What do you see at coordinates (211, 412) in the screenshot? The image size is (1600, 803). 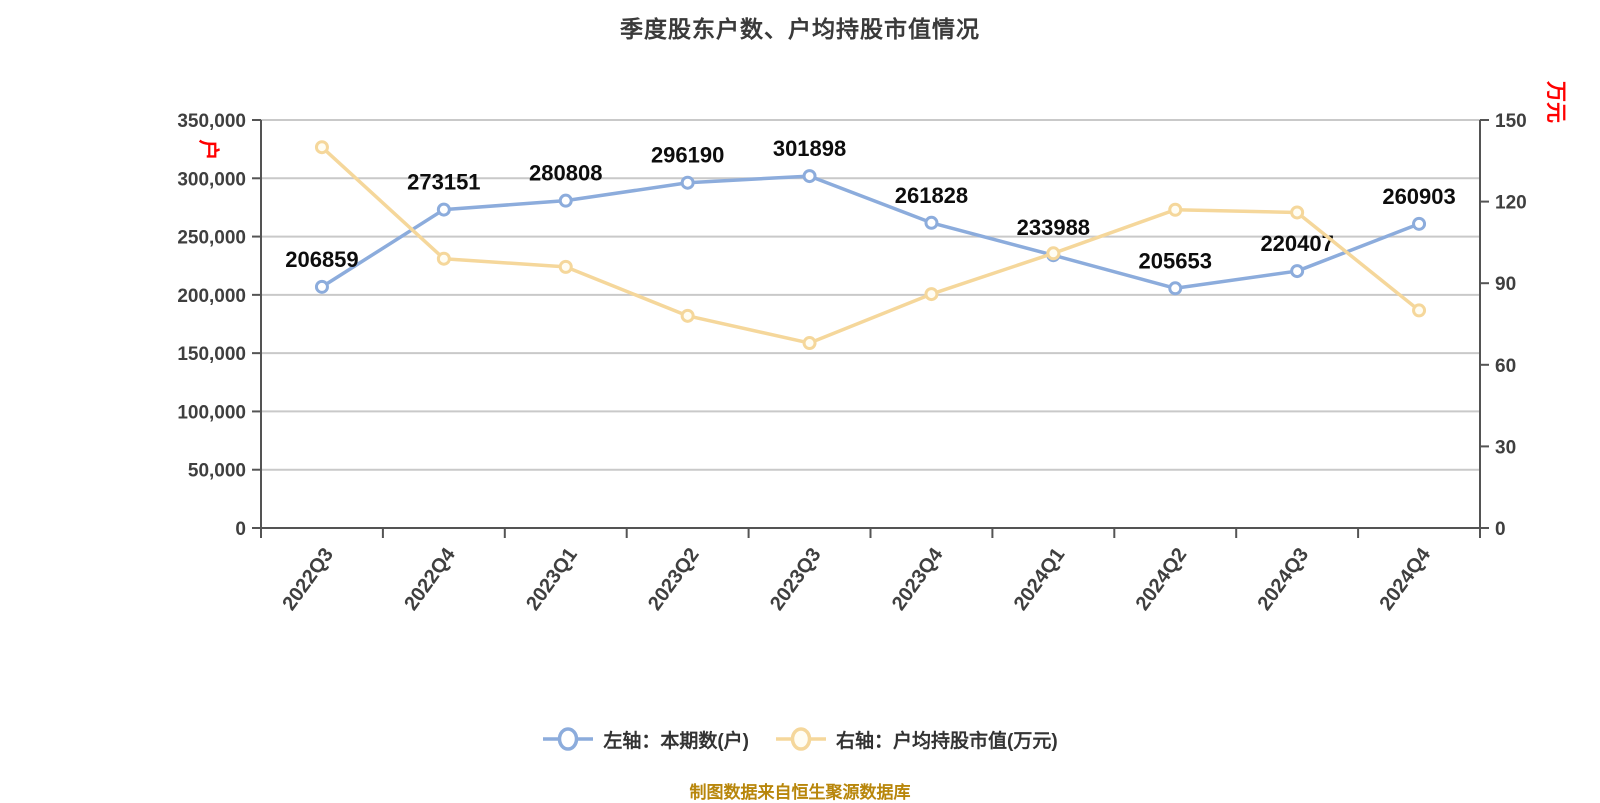 I see `left-axis-tick-label: 100,000` at bounding box center [211, 412].